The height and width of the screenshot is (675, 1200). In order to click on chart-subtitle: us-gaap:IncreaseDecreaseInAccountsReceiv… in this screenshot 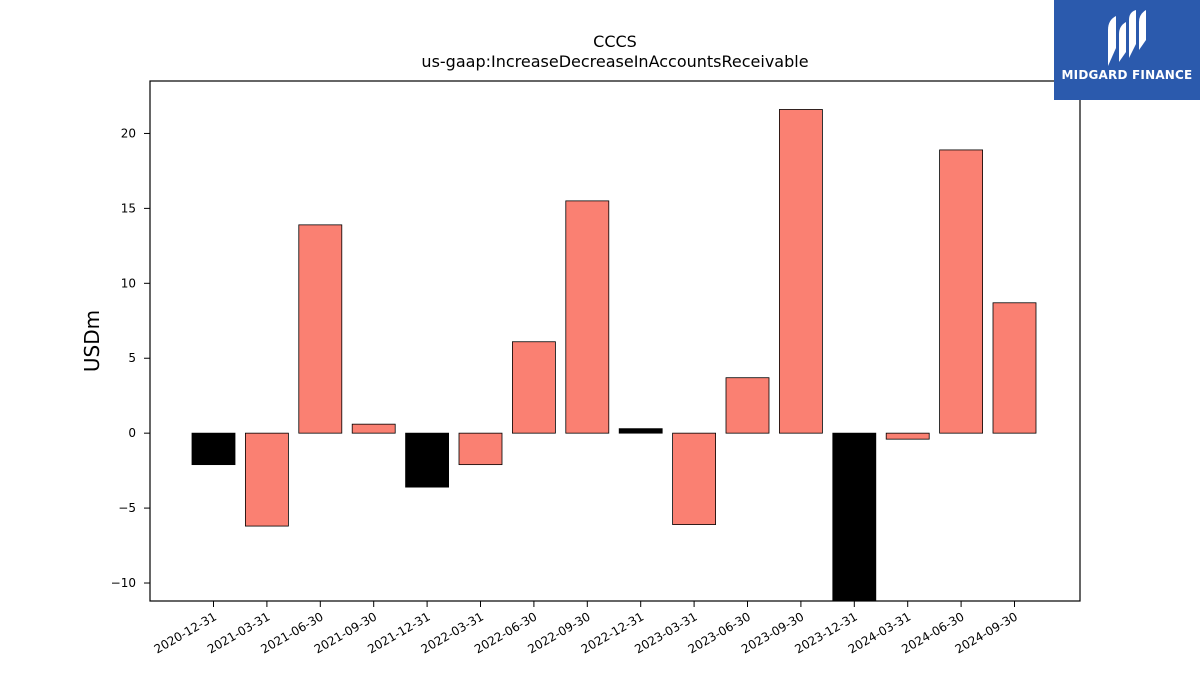, I will do `click(615, 61)`.